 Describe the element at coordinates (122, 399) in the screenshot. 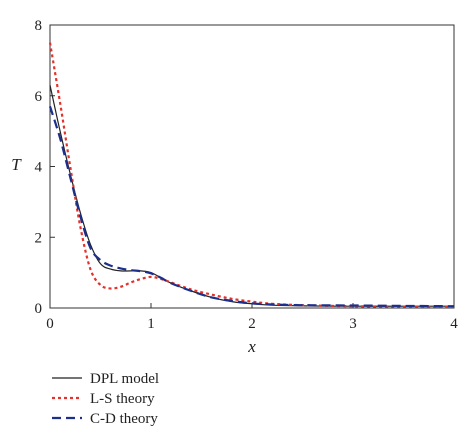

I see `legend-label-2: L-S theory` at that location.